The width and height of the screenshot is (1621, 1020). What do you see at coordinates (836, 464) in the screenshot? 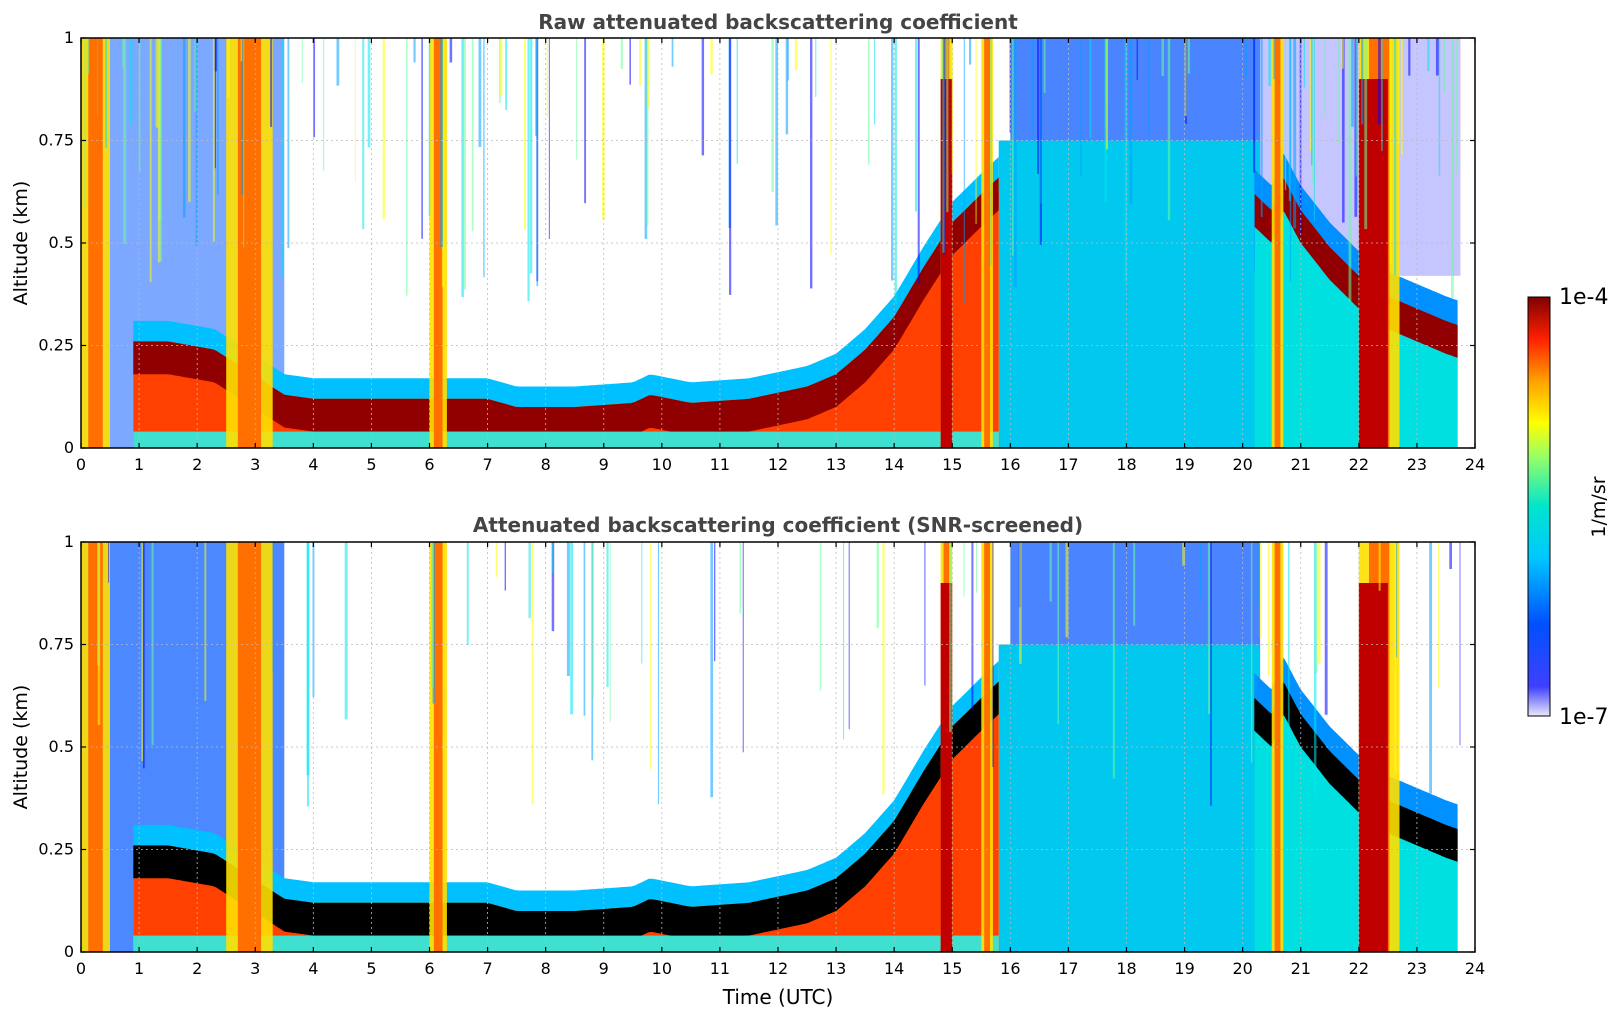
I see `x-tick-label: 13` at bounding box center [836, 464].